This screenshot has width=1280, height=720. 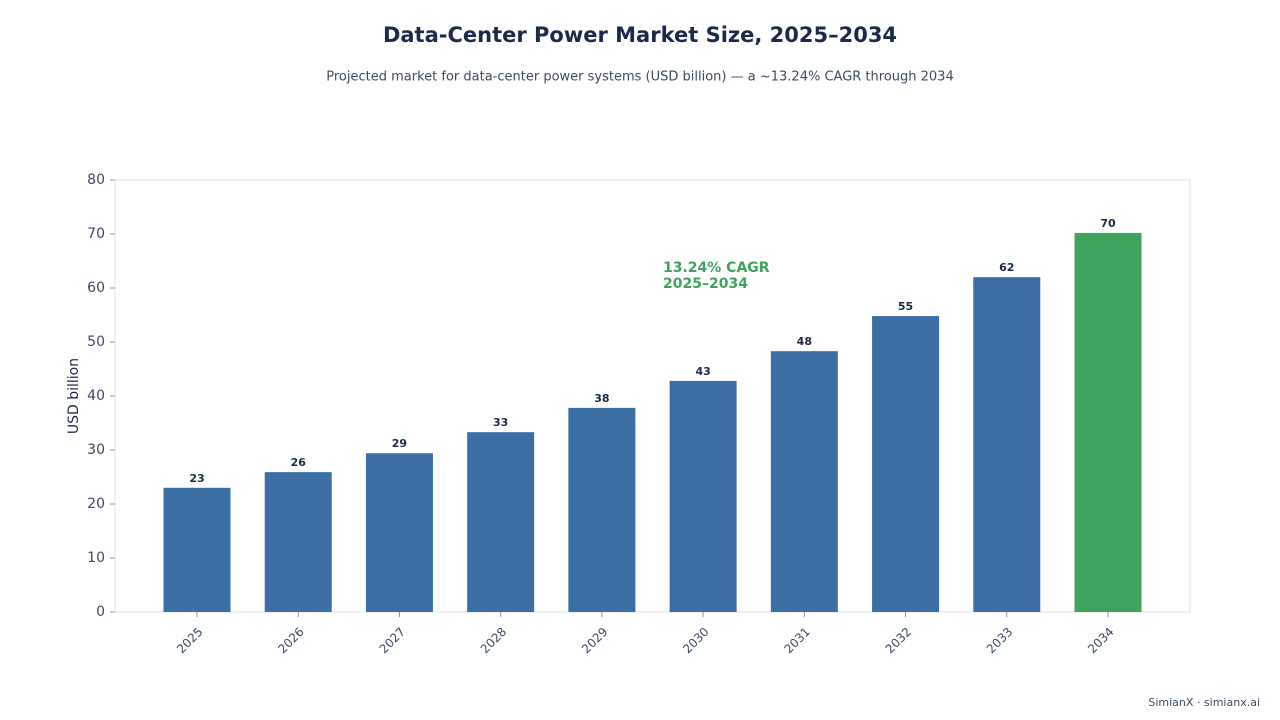 I want to click on x-tick-label: 2030, so click(x=695, y=640).